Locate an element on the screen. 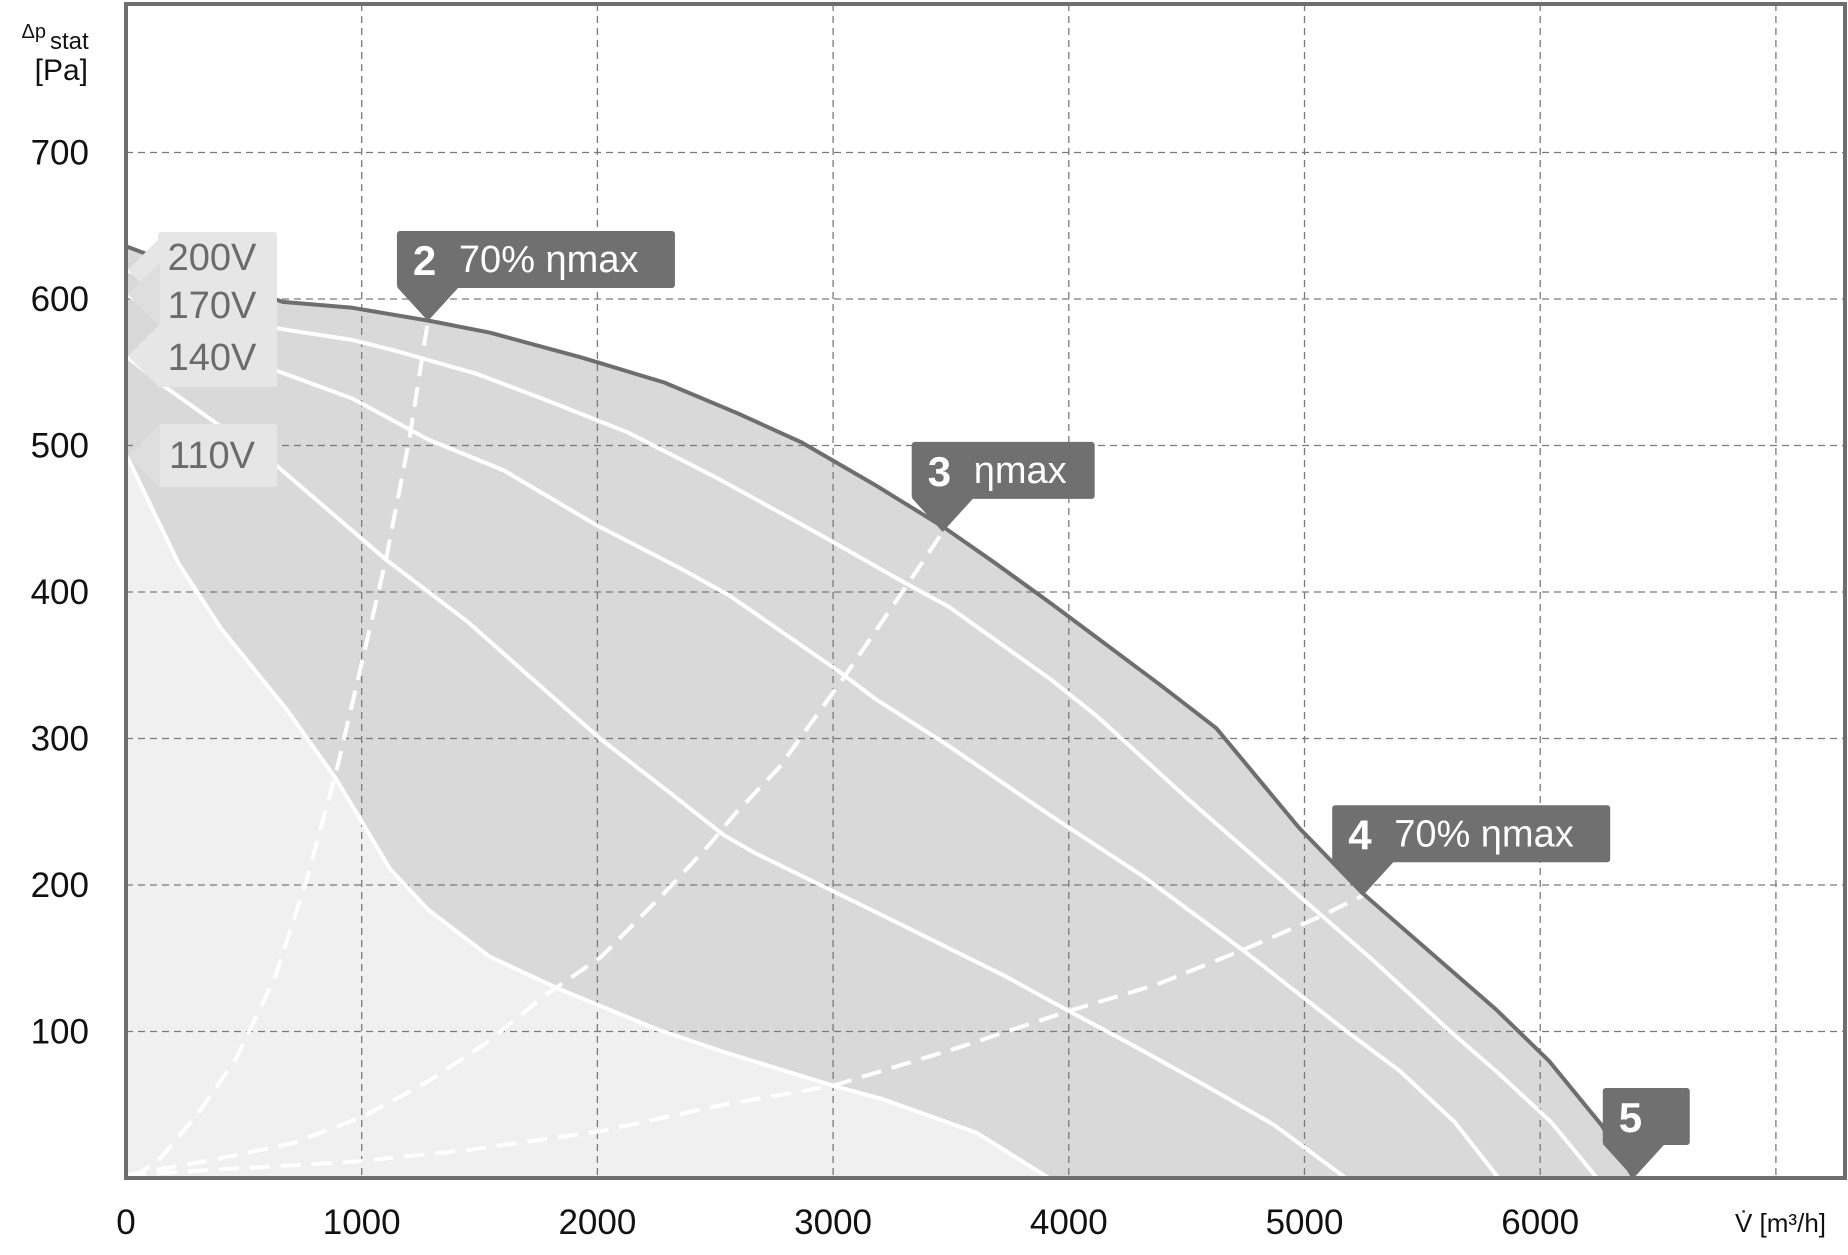 The height and width of the screenshot is (1255, 1848). x-tick-label: 2000 is located at coordinates (597, 1222).